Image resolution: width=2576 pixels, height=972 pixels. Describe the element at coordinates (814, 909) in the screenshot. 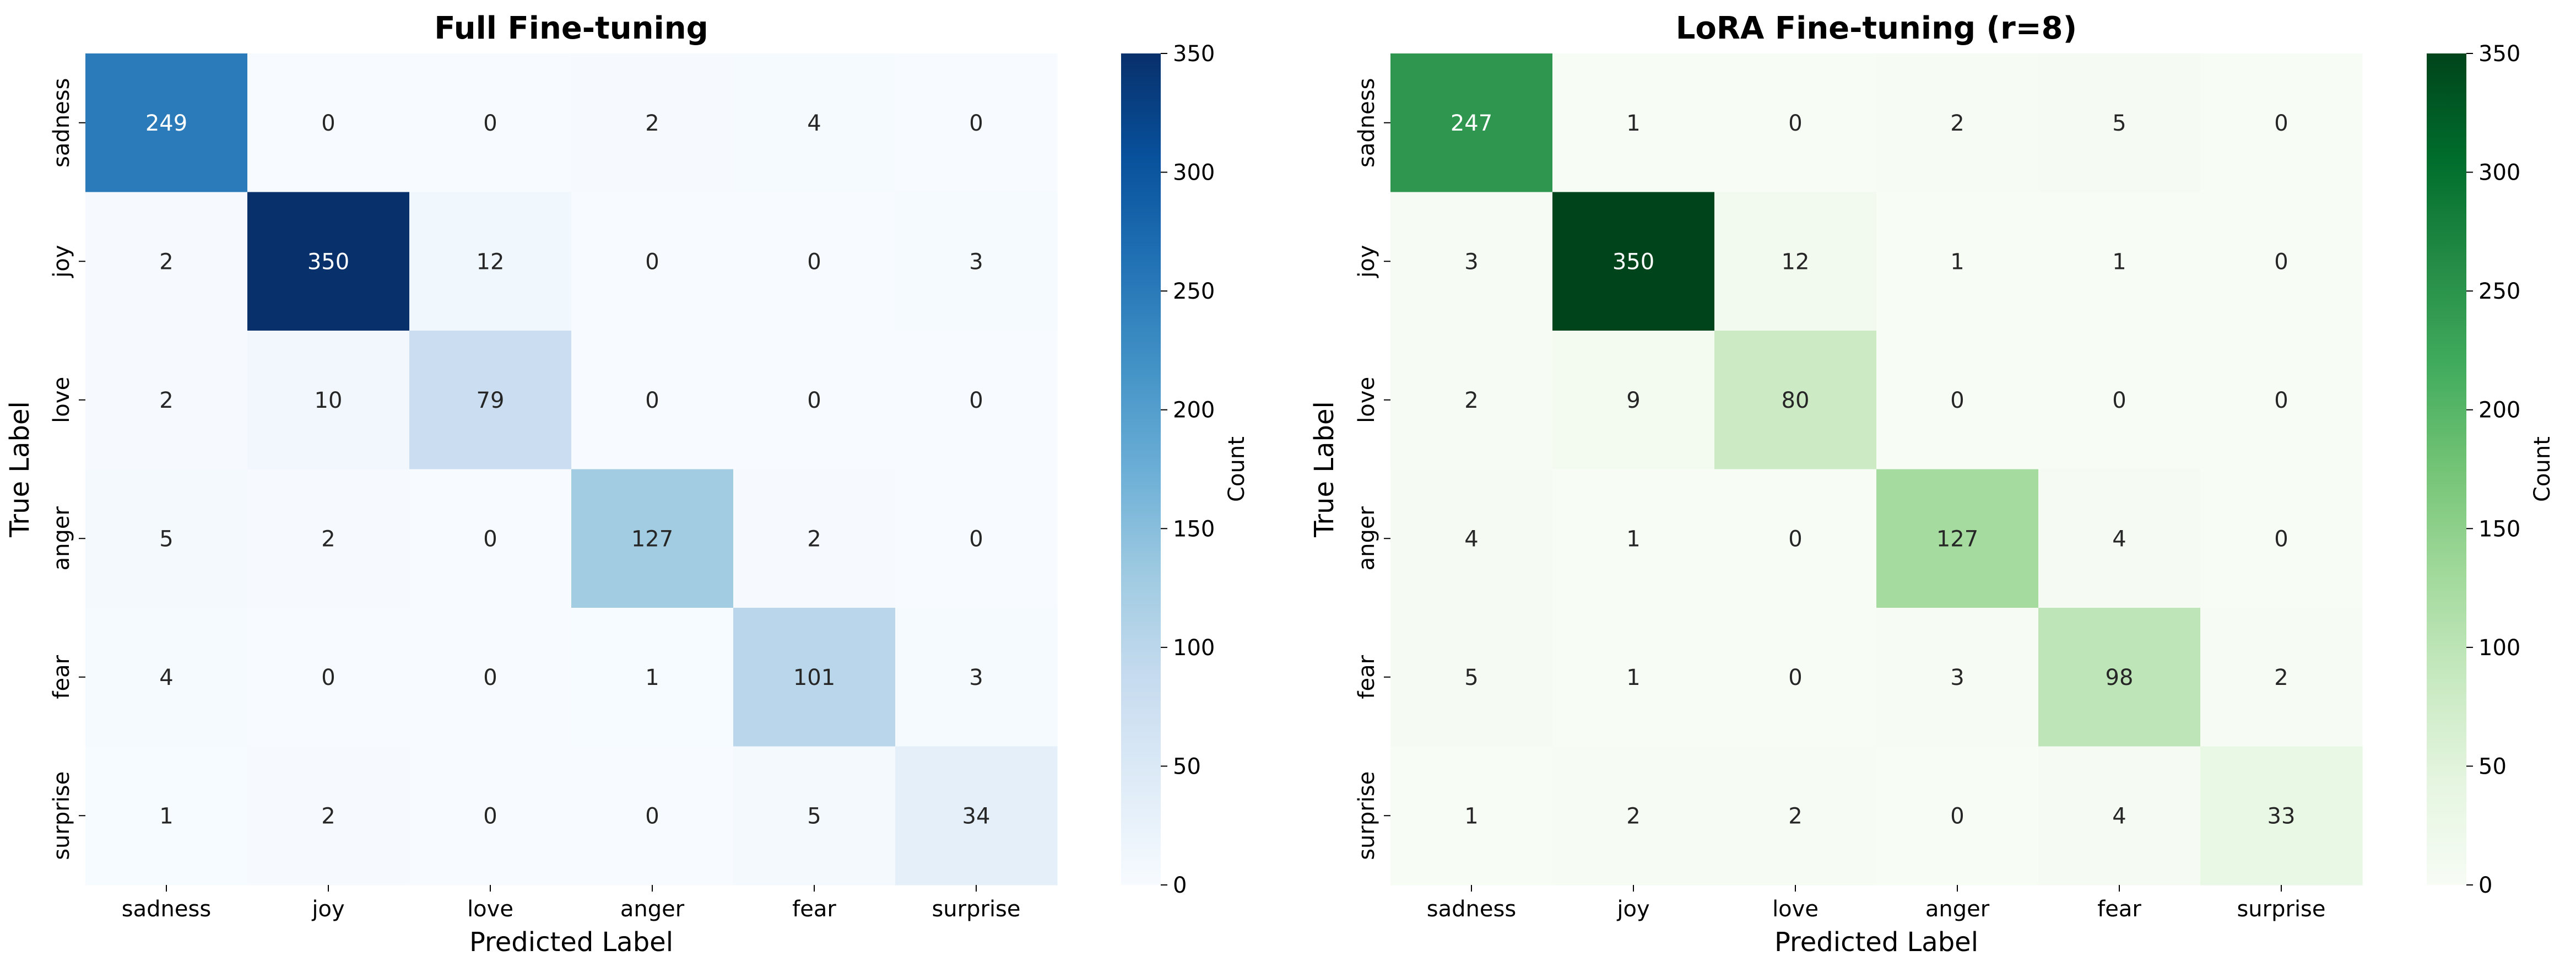

I see `x-tick-label: fear` at that location.